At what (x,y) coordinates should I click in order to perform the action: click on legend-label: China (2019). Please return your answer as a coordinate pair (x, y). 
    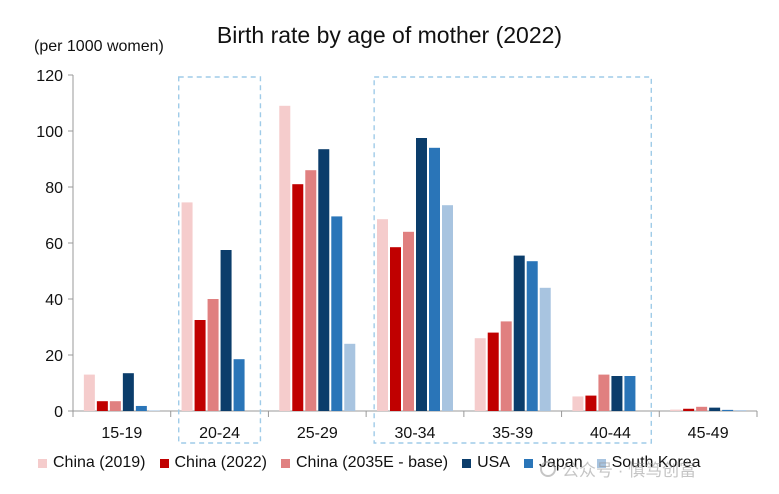
    Looking at the image, I should click on (99, 462).